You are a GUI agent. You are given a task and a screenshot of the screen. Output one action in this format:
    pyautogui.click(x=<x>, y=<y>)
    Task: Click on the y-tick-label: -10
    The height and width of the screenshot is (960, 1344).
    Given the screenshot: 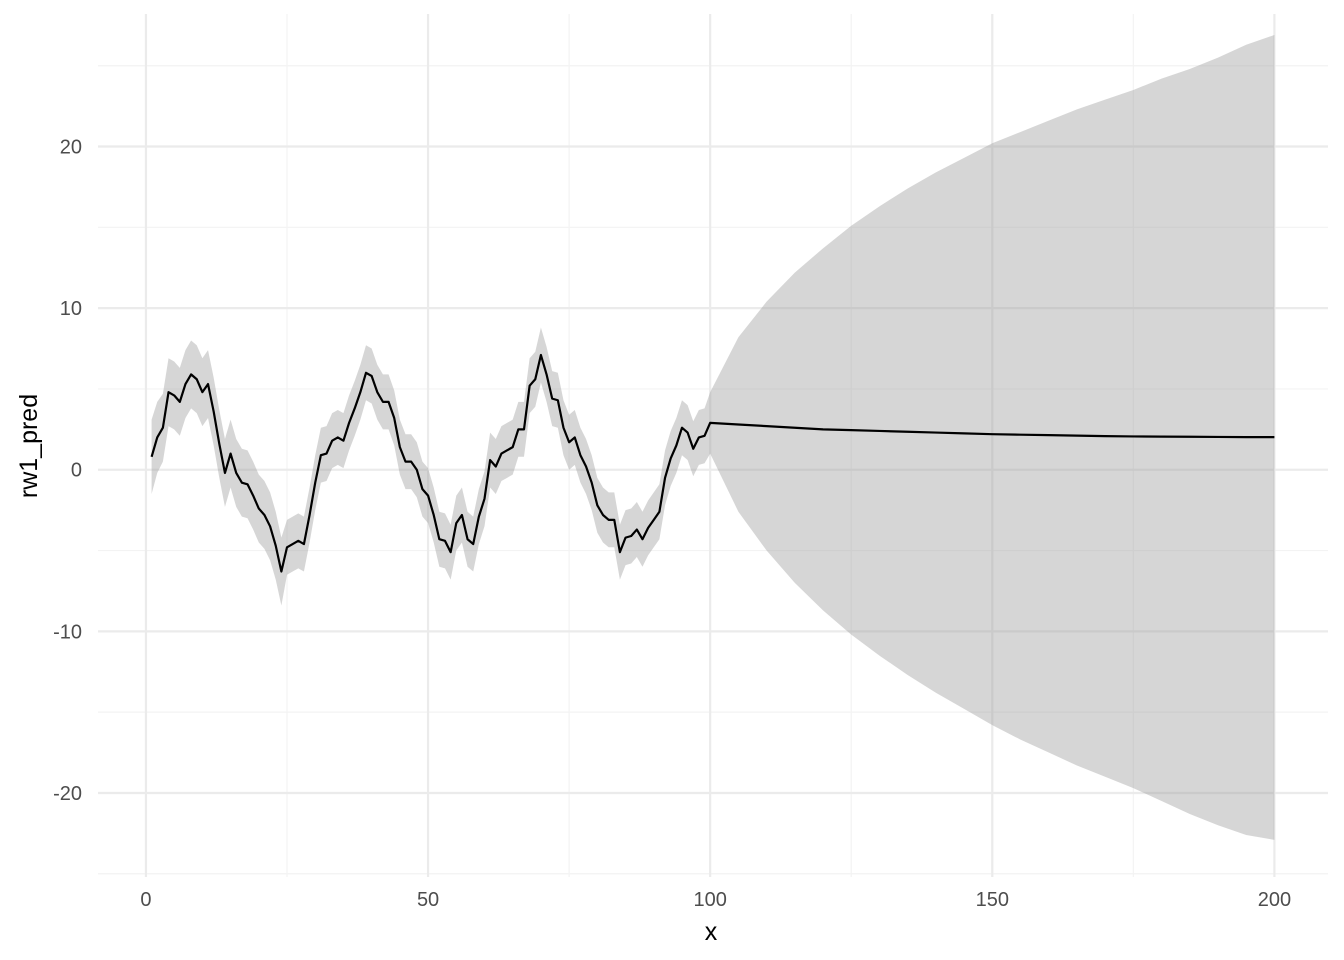 What is the action you would take?
    pyautogui.click(x=67, y=632)
    